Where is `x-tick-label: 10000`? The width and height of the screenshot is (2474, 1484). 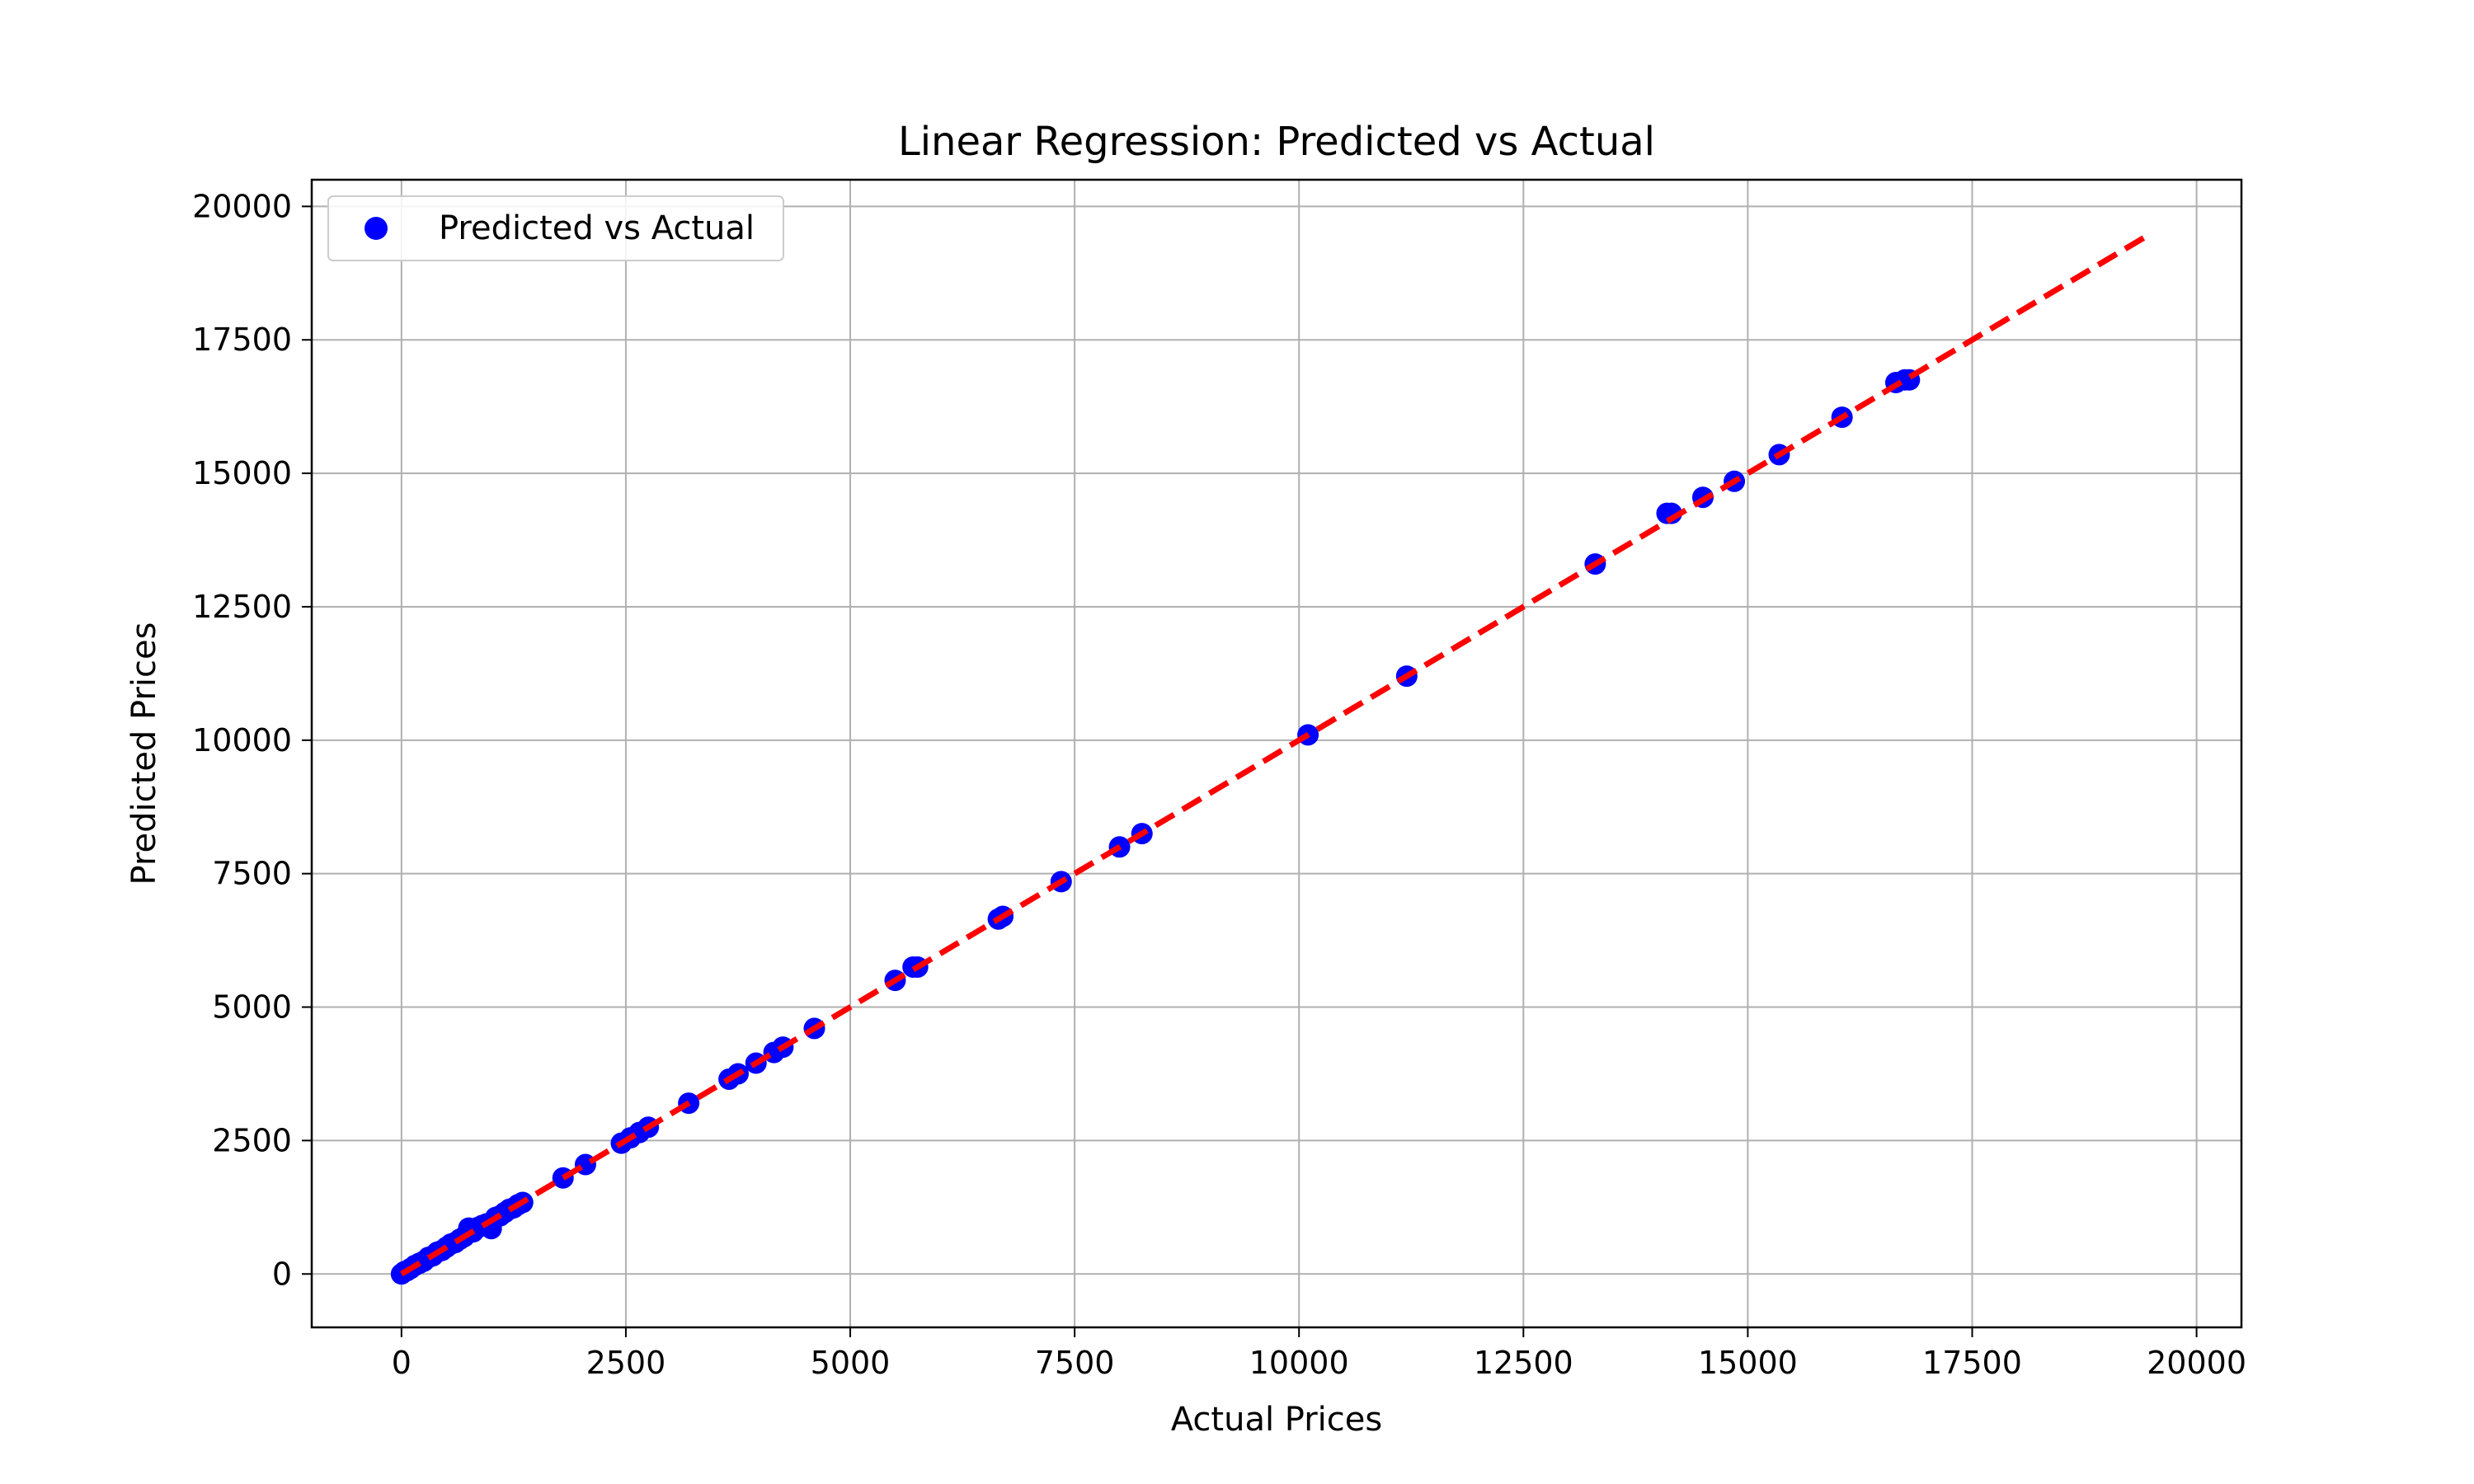 x-tick-label: 10000 is located at coordinates (1299, 1363).